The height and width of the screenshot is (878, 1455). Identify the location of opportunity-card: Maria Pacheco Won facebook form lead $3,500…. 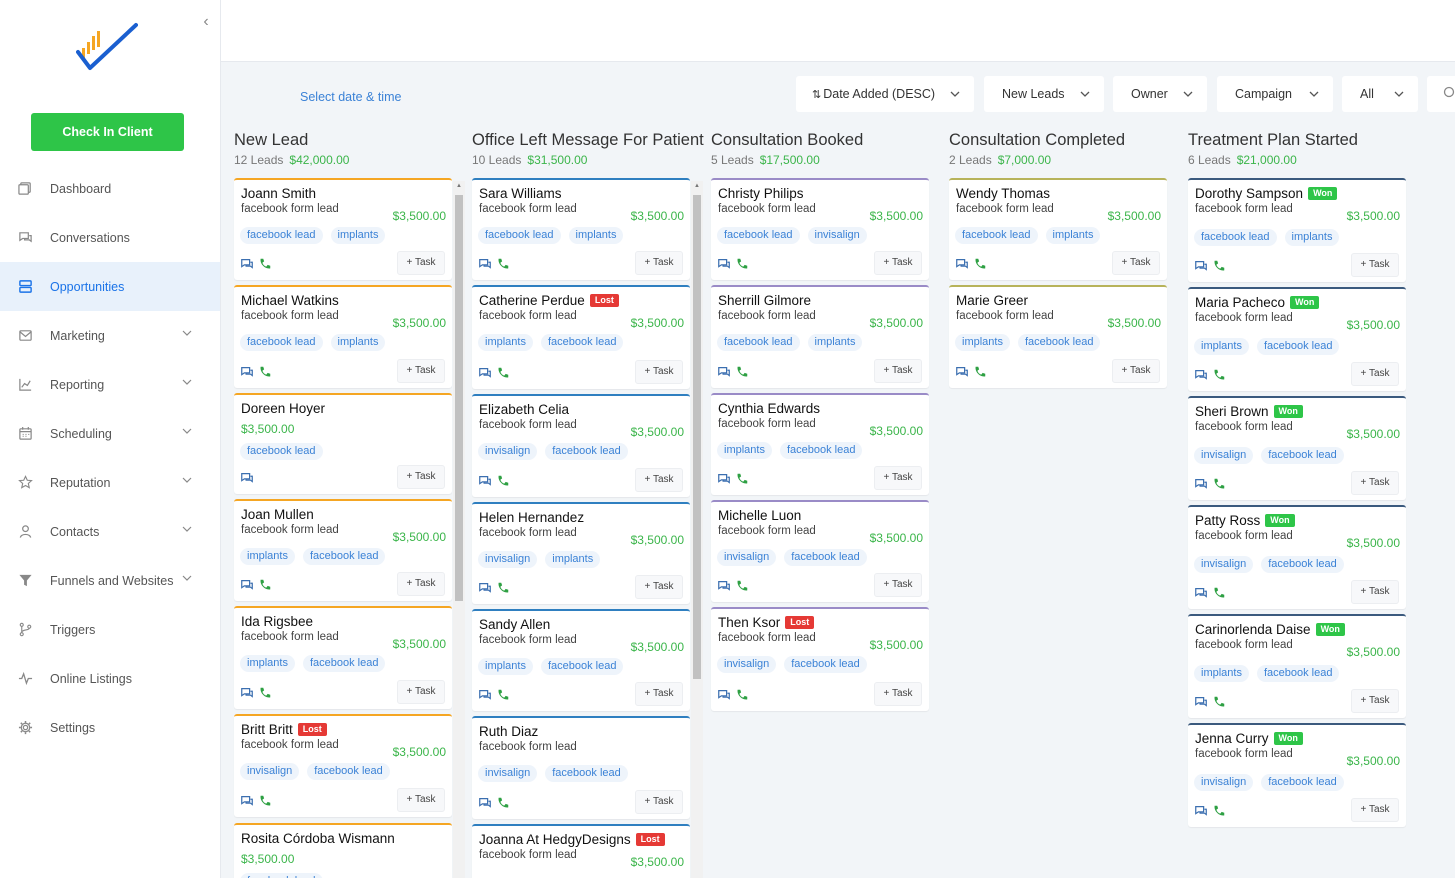
(1297, 339).